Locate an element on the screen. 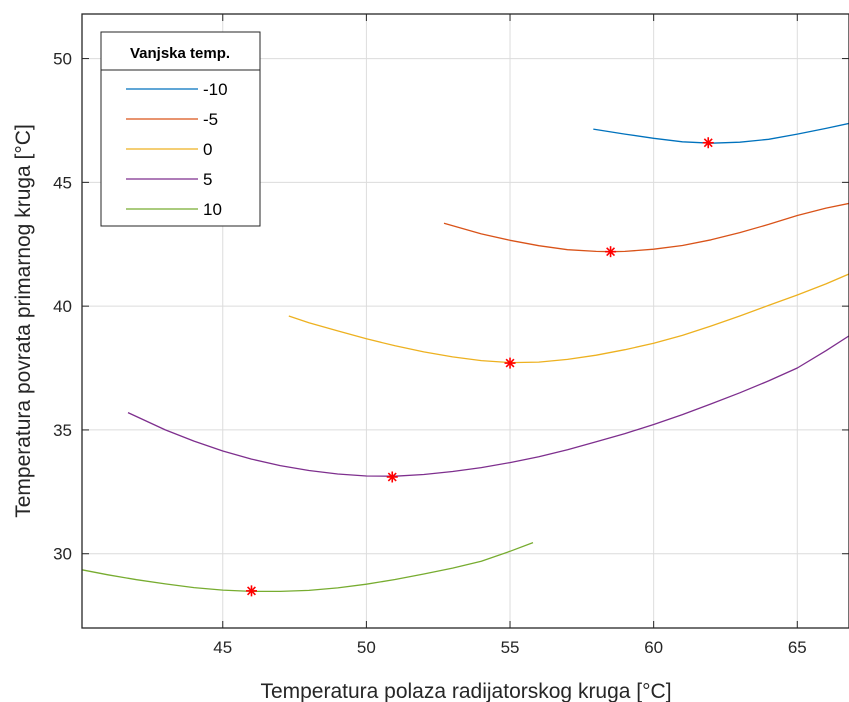  legend-box is located at coordinates (180, 129).